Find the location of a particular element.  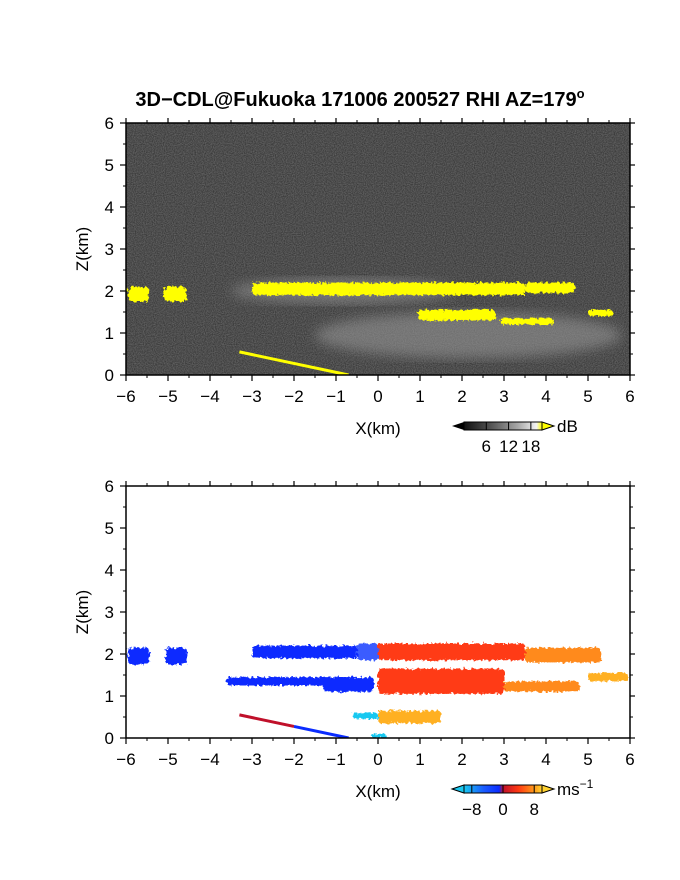

reflectivity-y-tick-label: 5 is located at coordinates (109, 165).